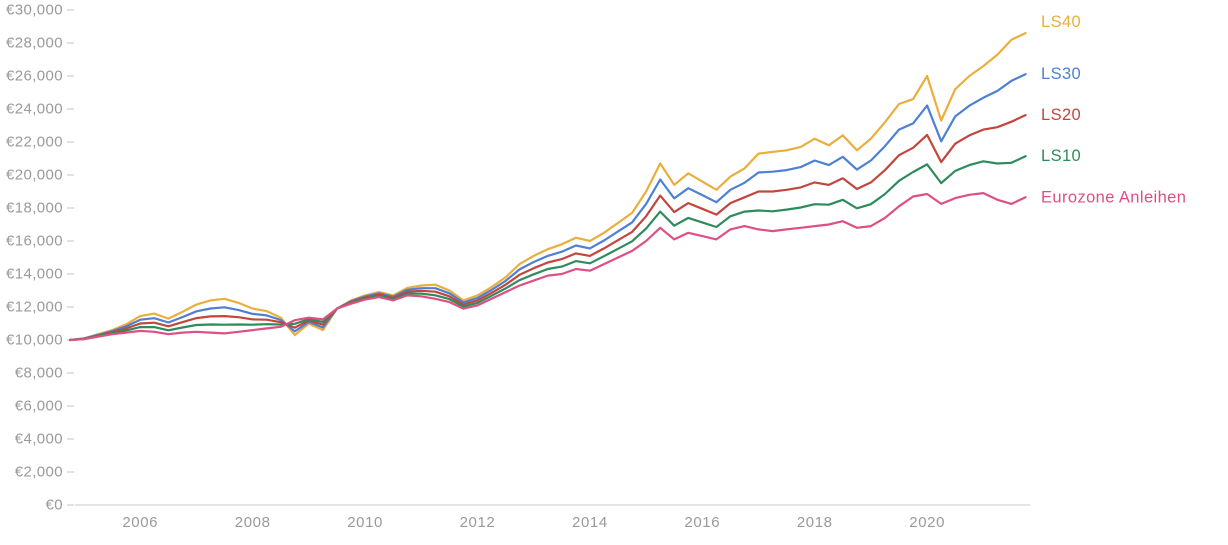 The height and width of the screenshot is (545, 1228). Describe the element at coordinates (39, 472) in the screenshot. I see `y-axis-tick-label: €2,000` at that location.